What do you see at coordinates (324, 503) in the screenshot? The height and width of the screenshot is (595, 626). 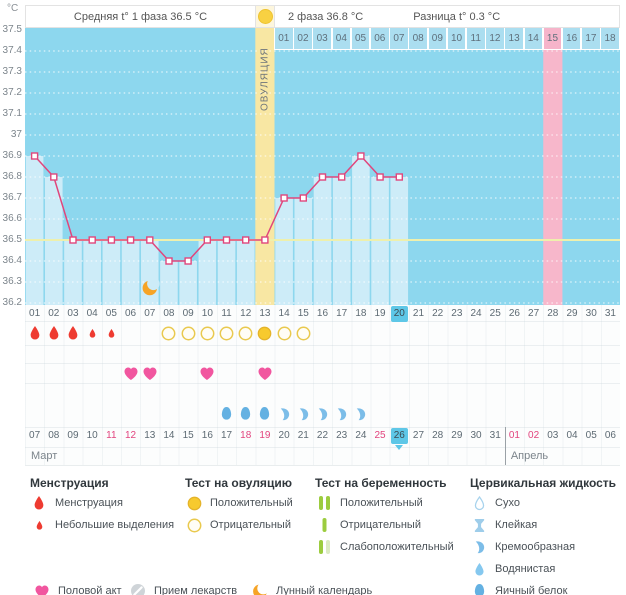 I see `bars-pos-icon` at bounding box center [324, 503].